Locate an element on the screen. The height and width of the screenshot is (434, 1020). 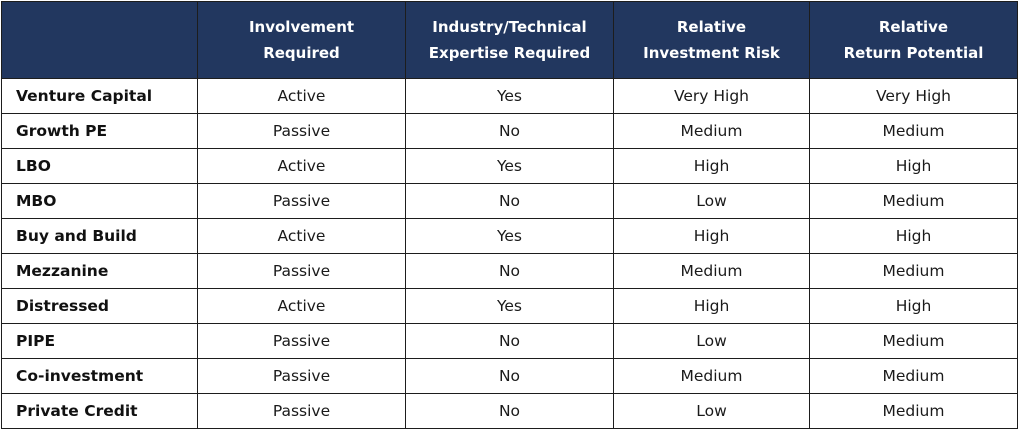
header-cell-risk: Relative Investment Risk is located at coordinates (711, 40).